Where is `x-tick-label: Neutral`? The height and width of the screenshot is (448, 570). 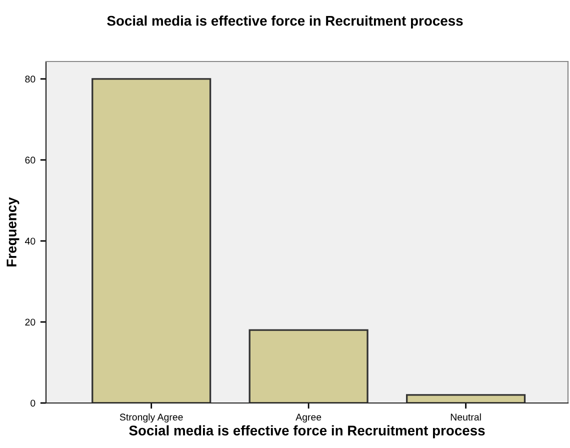 x-tick-label: Neutral is located at coordinates (465, 417).